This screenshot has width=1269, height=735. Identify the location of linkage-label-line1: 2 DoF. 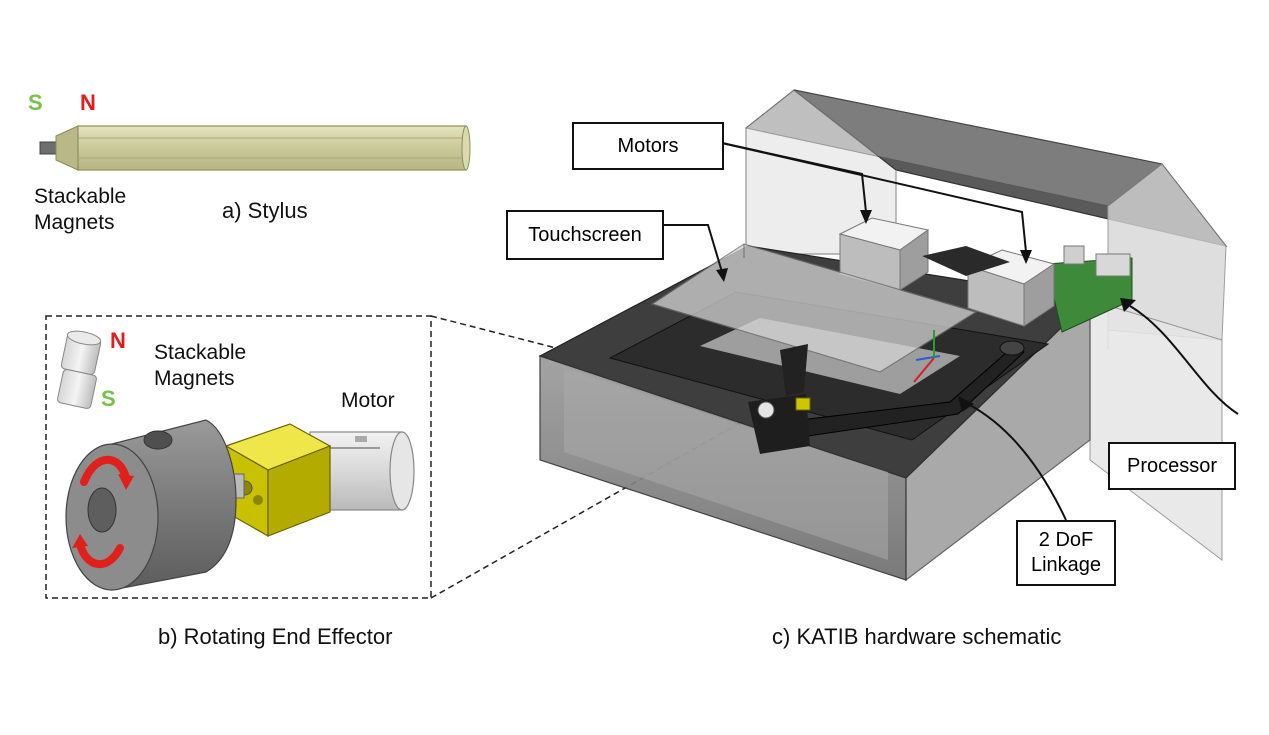
(1066, 540).